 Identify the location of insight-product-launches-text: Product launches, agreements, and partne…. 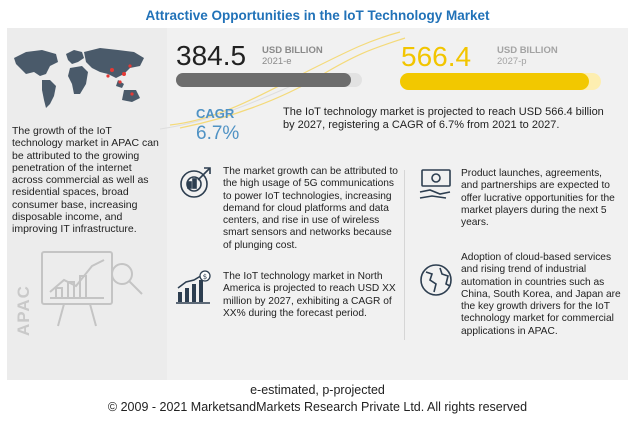
(538, 198).